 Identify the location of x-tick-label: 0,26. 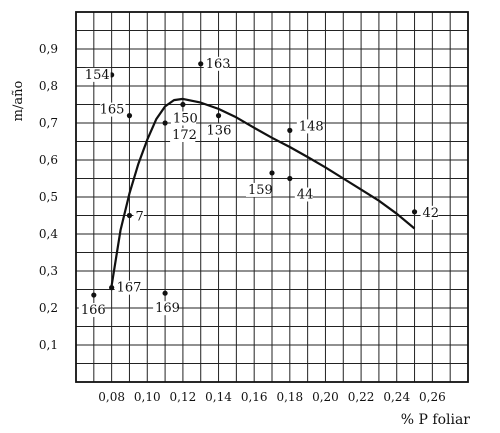
(432, 397).